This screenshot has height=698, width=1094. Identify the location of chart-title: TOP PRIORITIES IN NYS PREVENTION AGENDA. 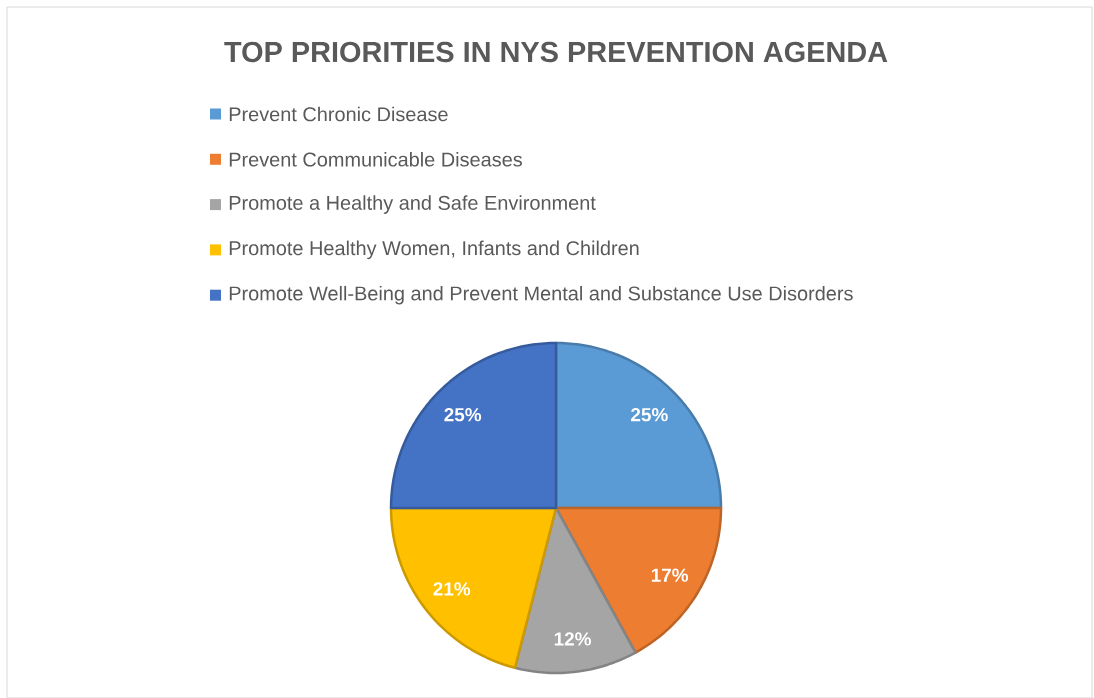
(556, 52).